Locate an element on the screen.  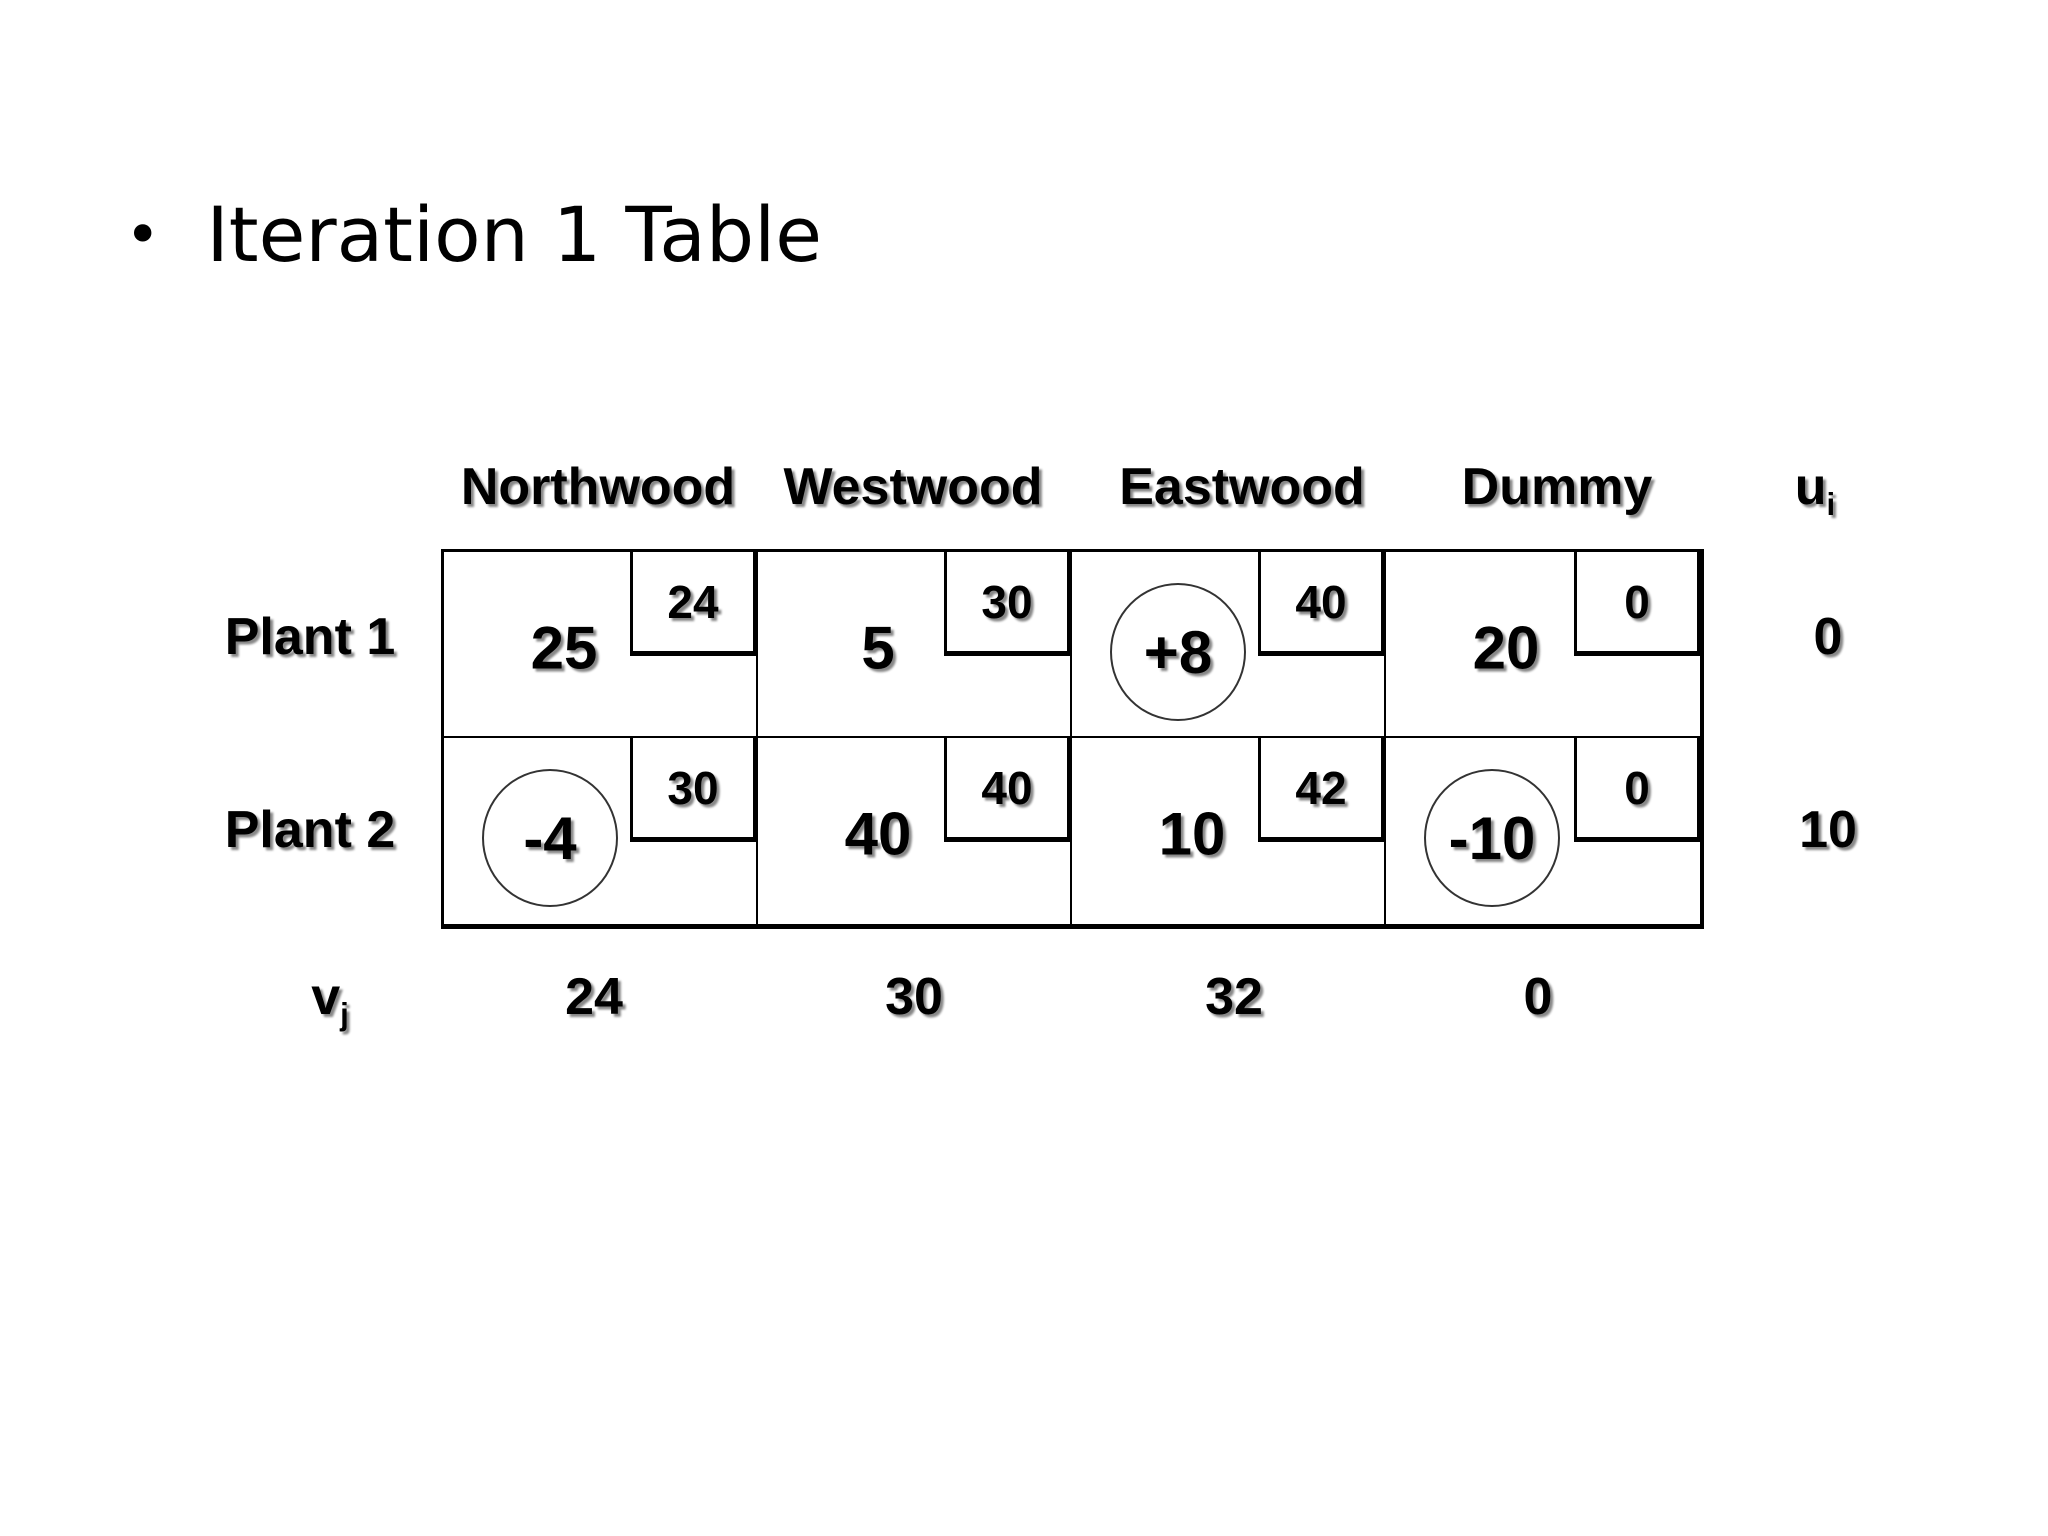
column-header: Northwood is located at coordinates (598, 487).